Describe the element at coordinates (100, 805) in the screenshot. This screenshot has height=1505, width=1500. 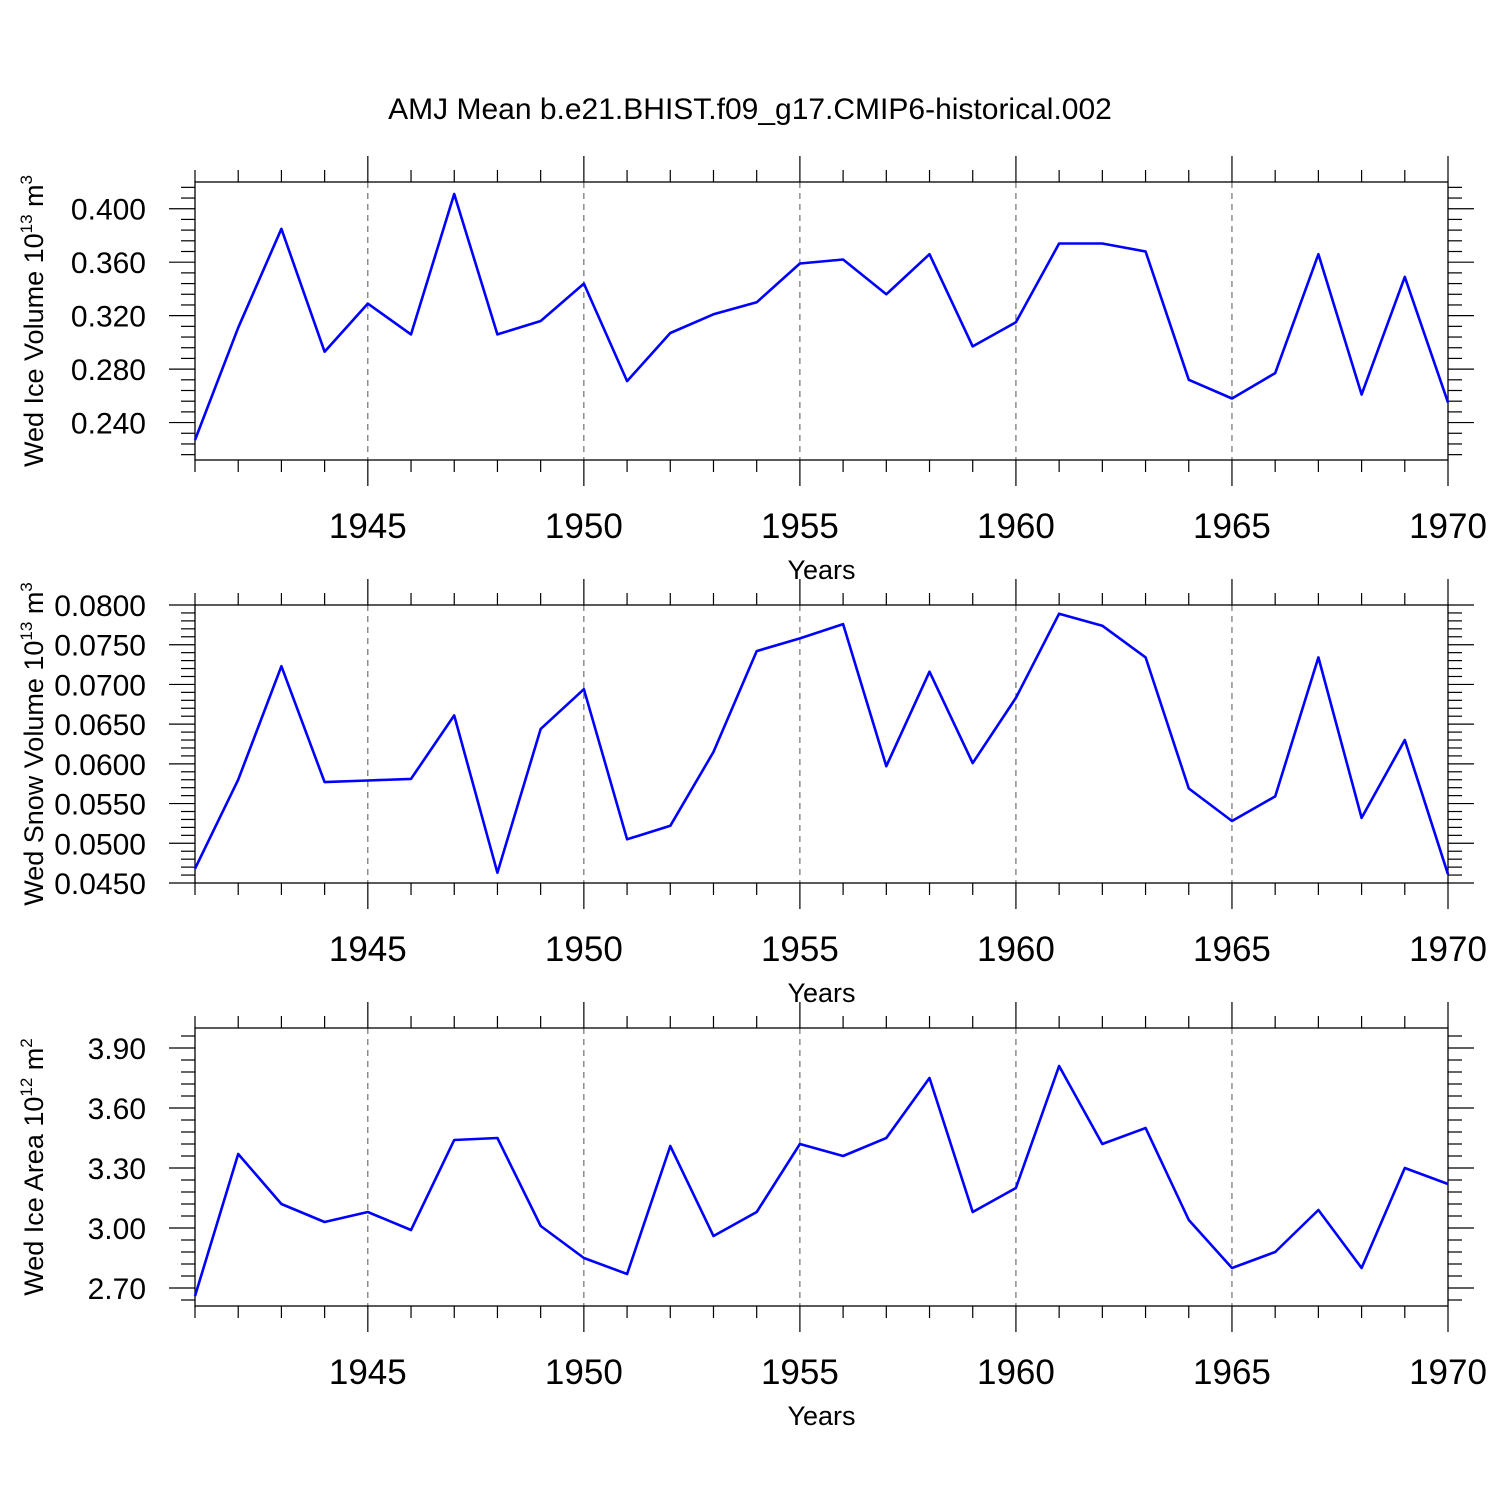
I see `y-tick-label: 0.0550` at that location.